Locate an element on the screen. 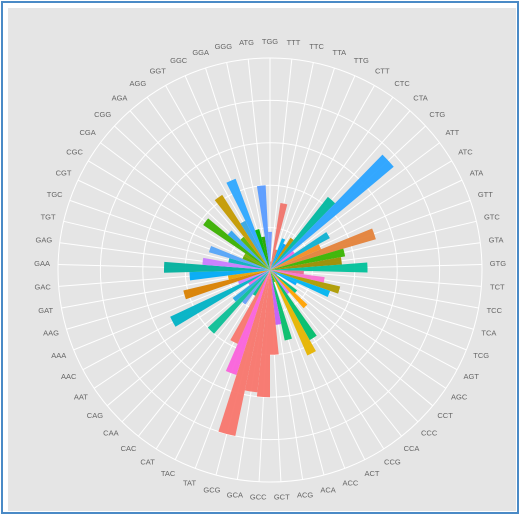 Image resolution: width=522 pixels, height=517 pixels. tick-label-CCG: CCG is located at coordinates (392, 461).